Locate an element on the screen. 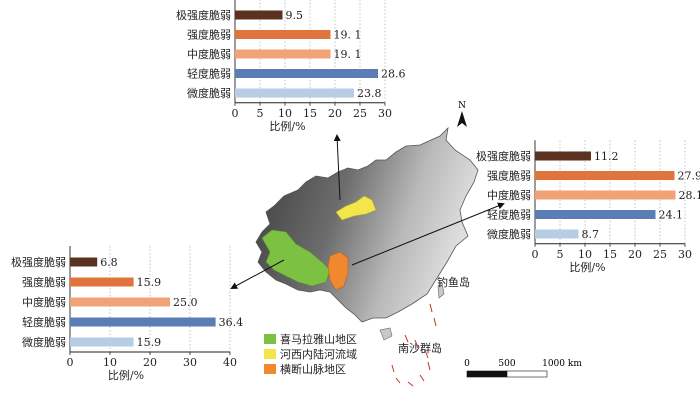 The width and height of the screenshot is (700, 402). x-tick-label: 40 is located at coordinates (230, 362).